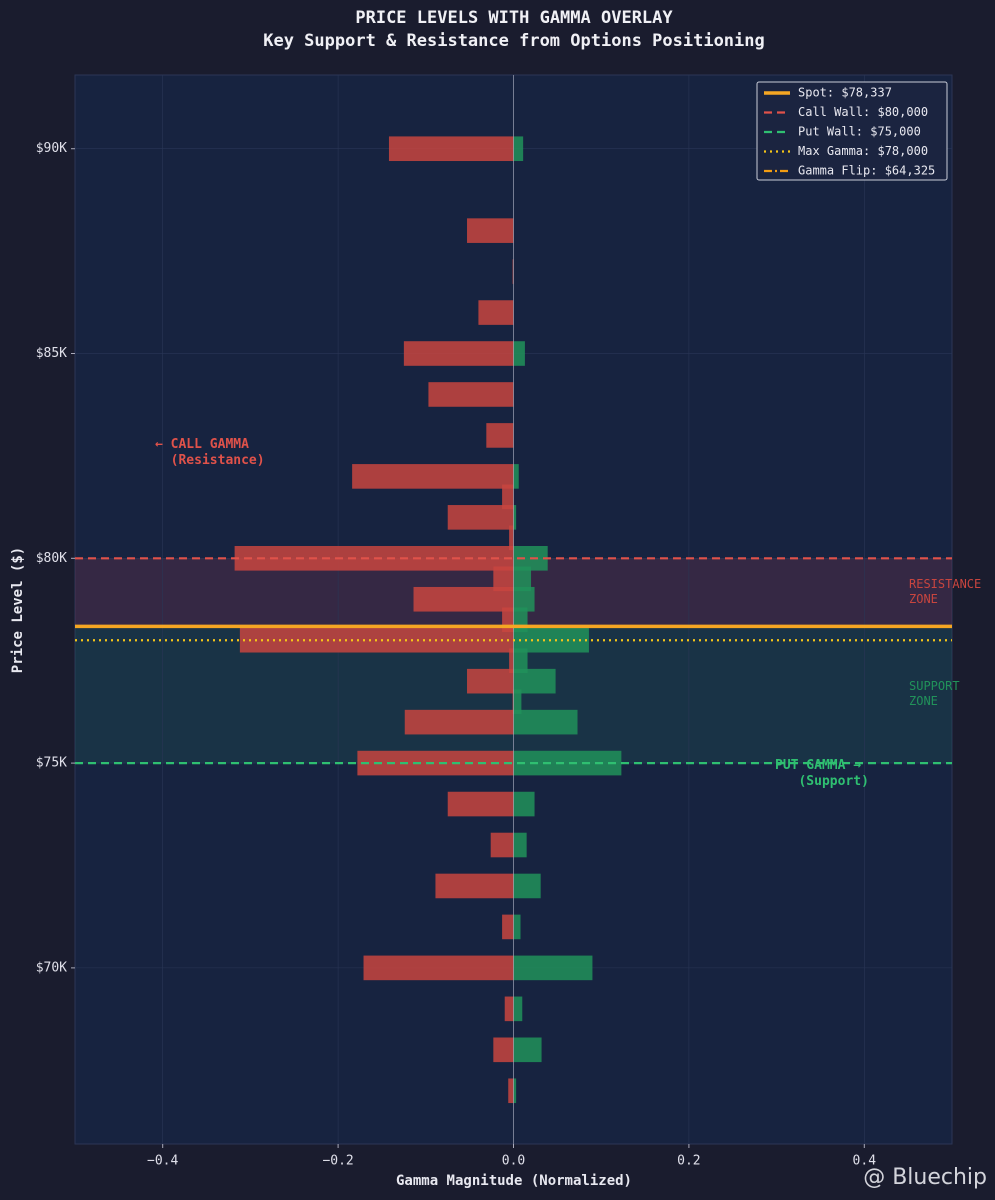  Describe the element at coordinates (934, 693) in the screenshot. I see `zone-label: SUPPORT ZONE` at that location.